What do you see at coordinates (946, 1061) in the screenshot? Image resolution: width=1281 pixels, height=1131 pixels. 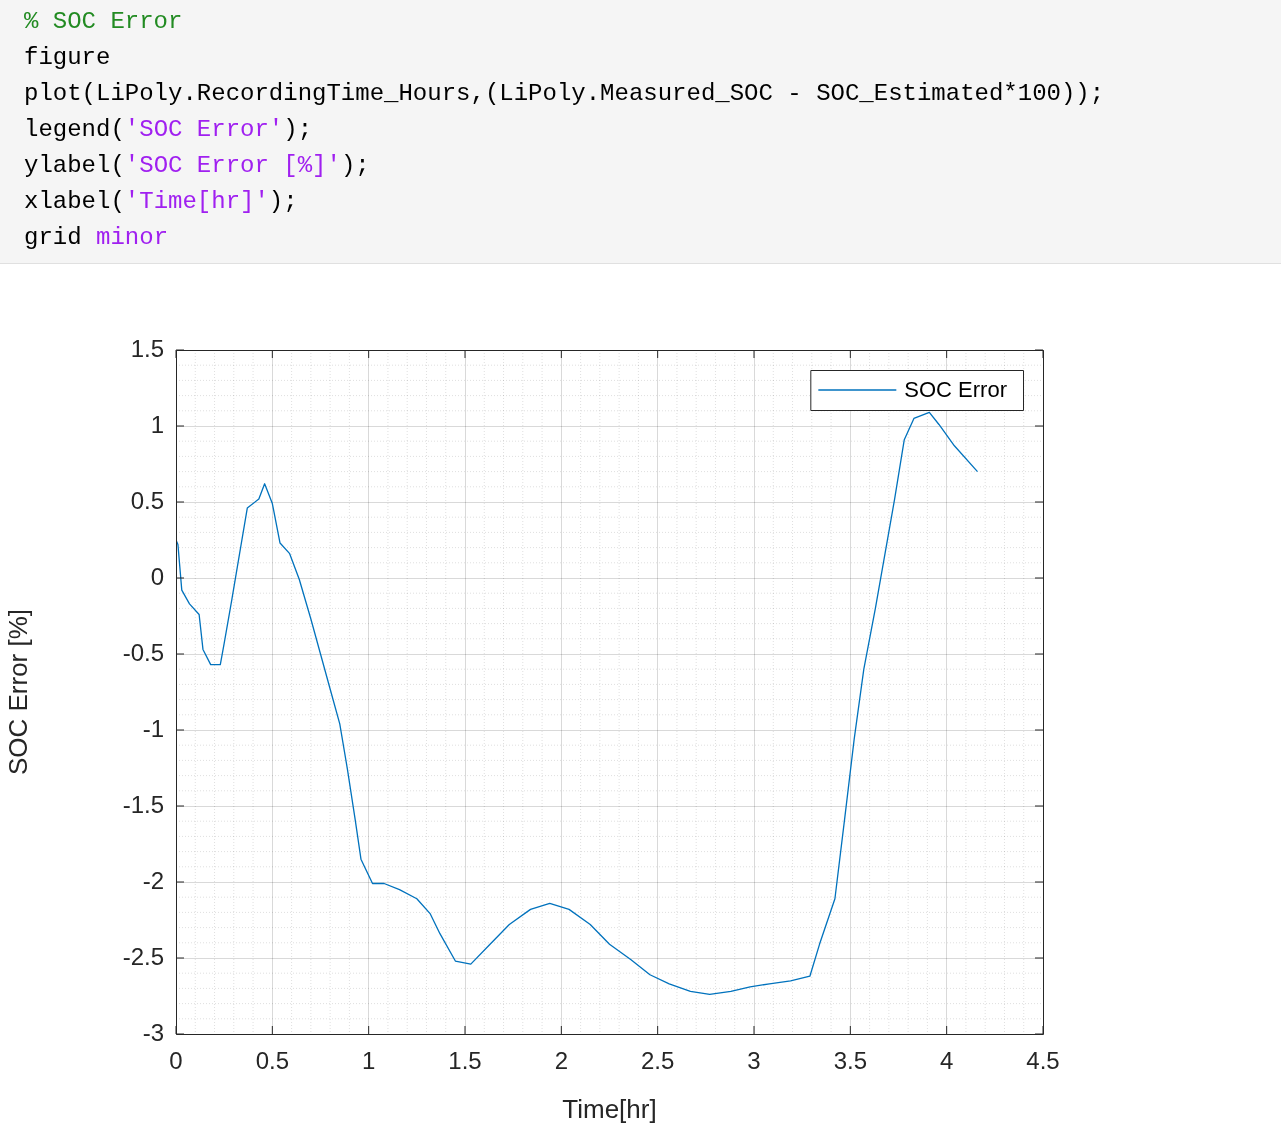 I see `x-tick-label: 4` at bounding box center [946, 1061].